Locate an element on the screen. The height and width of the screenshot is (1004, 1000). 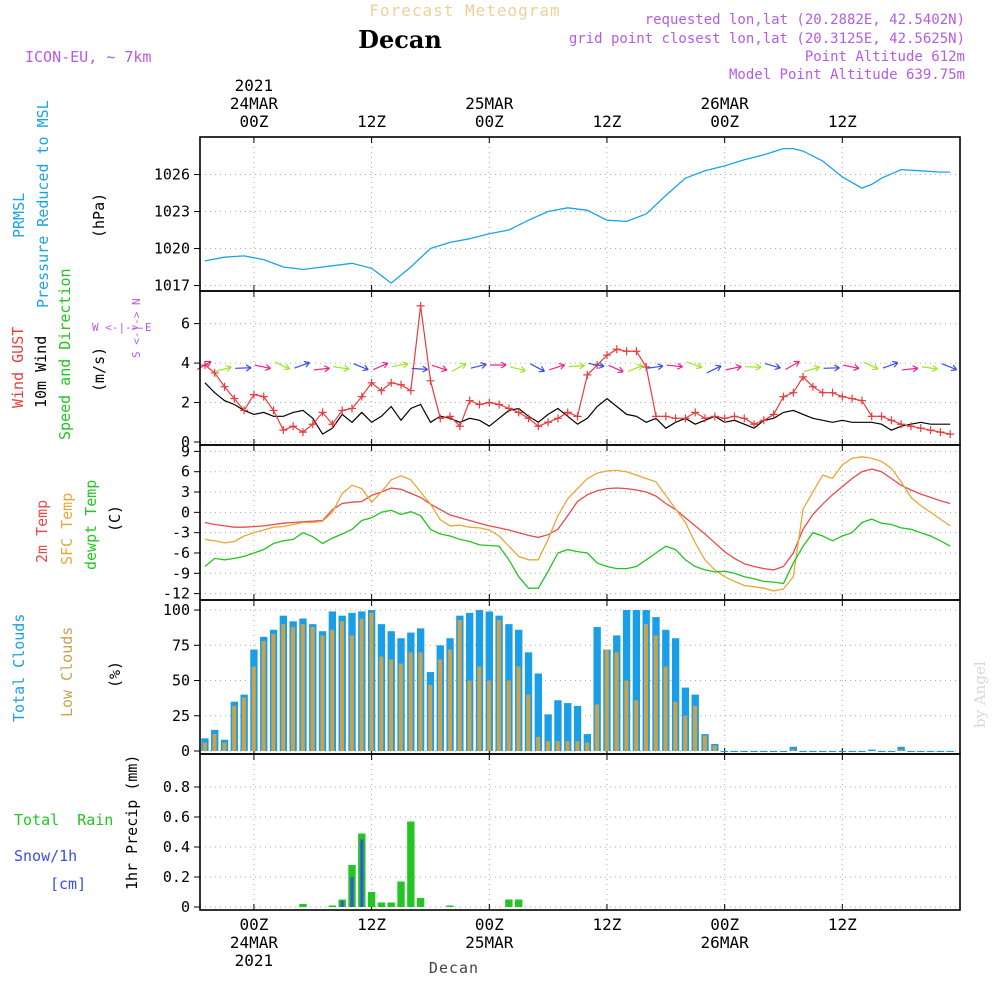
watermark: by Angel is located at coordinates (980, 694).